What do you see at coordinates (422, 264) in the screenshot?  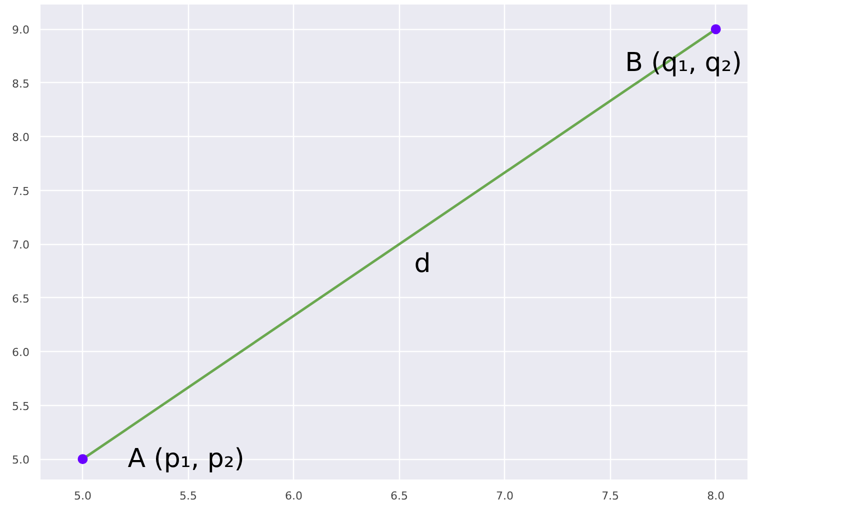 I see `annotation: d` at bounding box center [422, 264].